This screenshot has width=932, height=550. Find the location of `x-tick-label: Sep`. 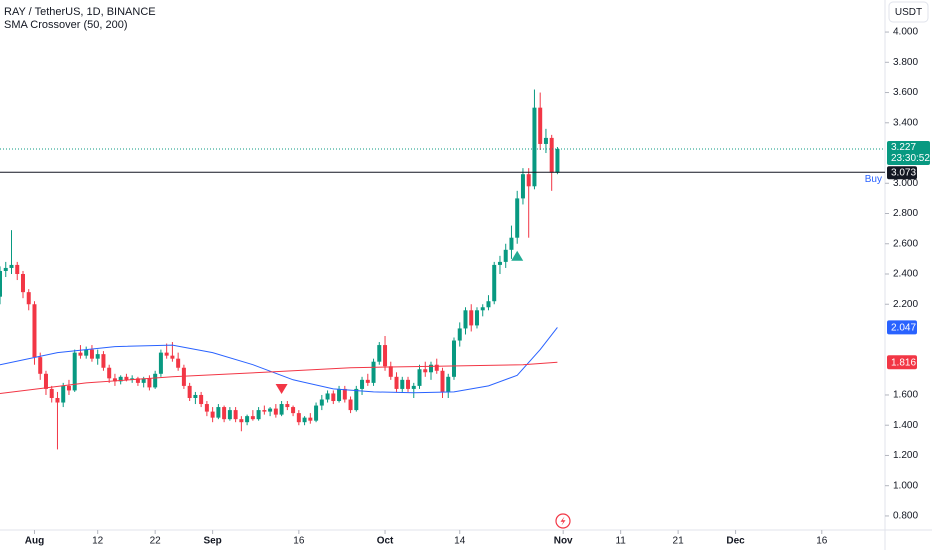

x-tick-label: Sep is located at coordinates (212, 541).